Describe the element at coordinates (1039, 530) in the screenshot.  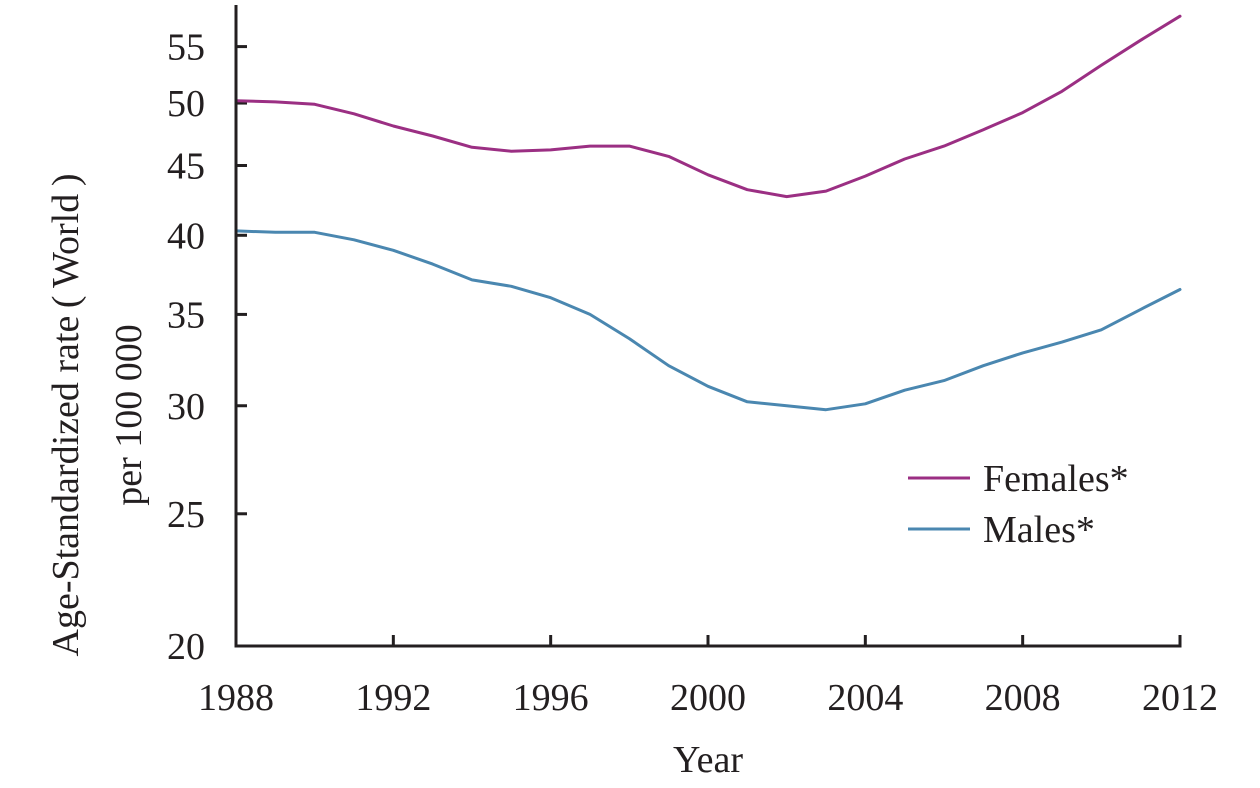
I see `legend-label-males: Males*` at that location.